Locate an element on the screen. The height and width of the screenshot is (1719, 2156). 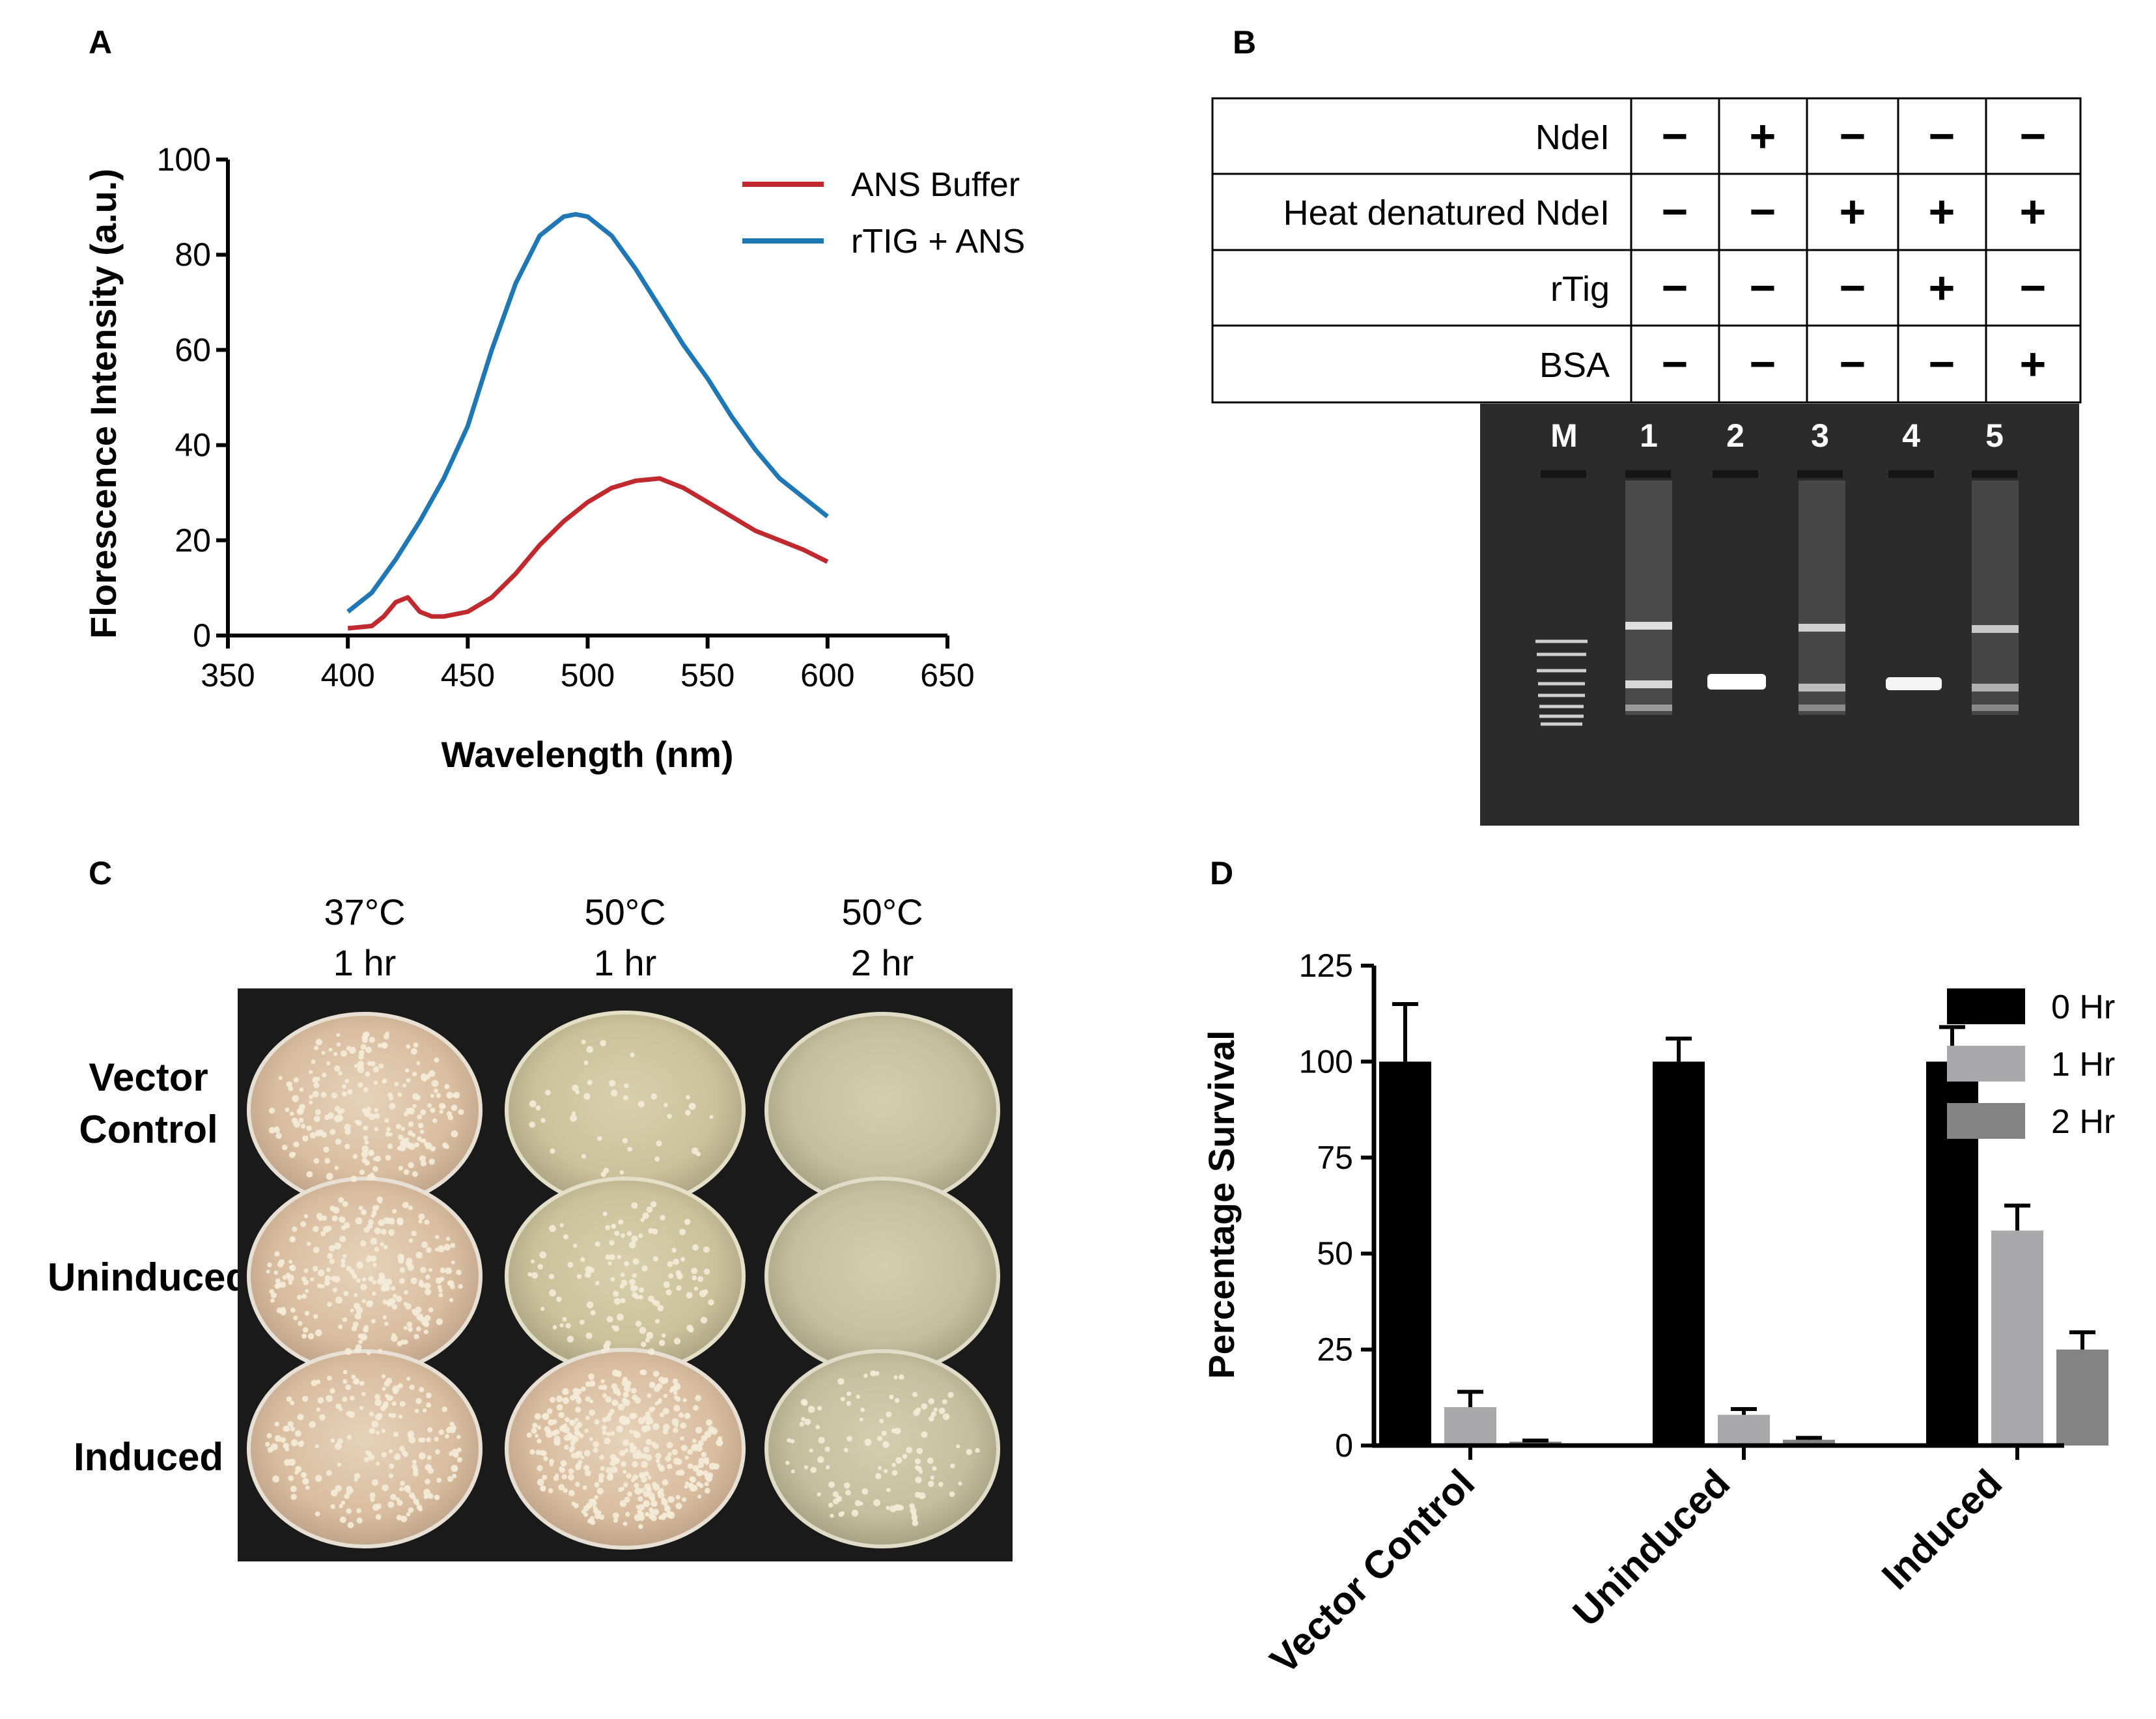
gel-lane-label: 5 is located at coordinates (1995, 435).